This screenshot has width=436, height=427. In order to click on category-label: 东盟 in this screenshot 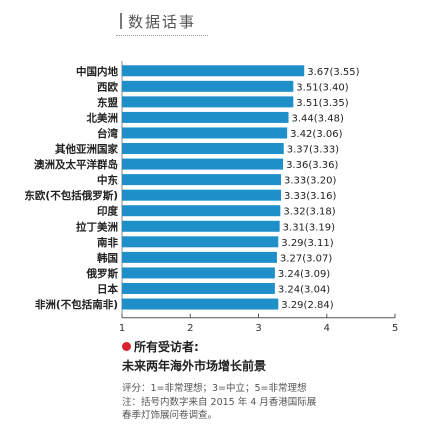, I will do `click(107, 102)`.